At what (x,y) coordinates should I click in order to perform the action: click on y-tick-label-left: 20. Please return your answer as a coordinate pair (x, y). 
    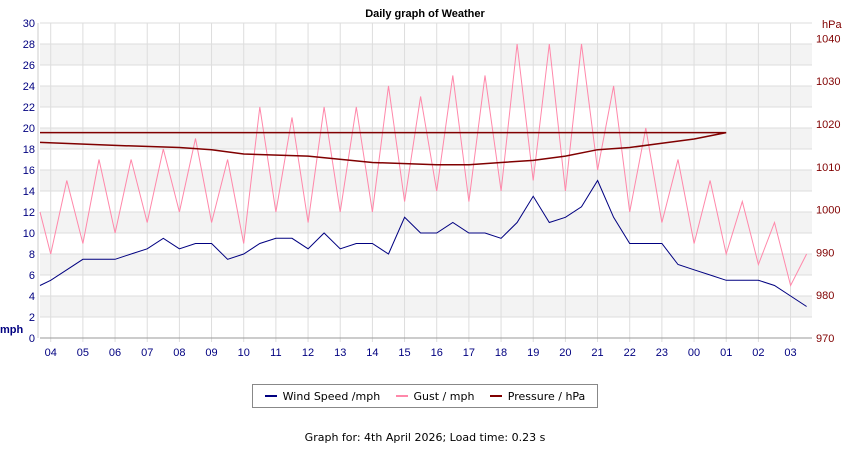
    Looking at the image, I should click on (29, 129).